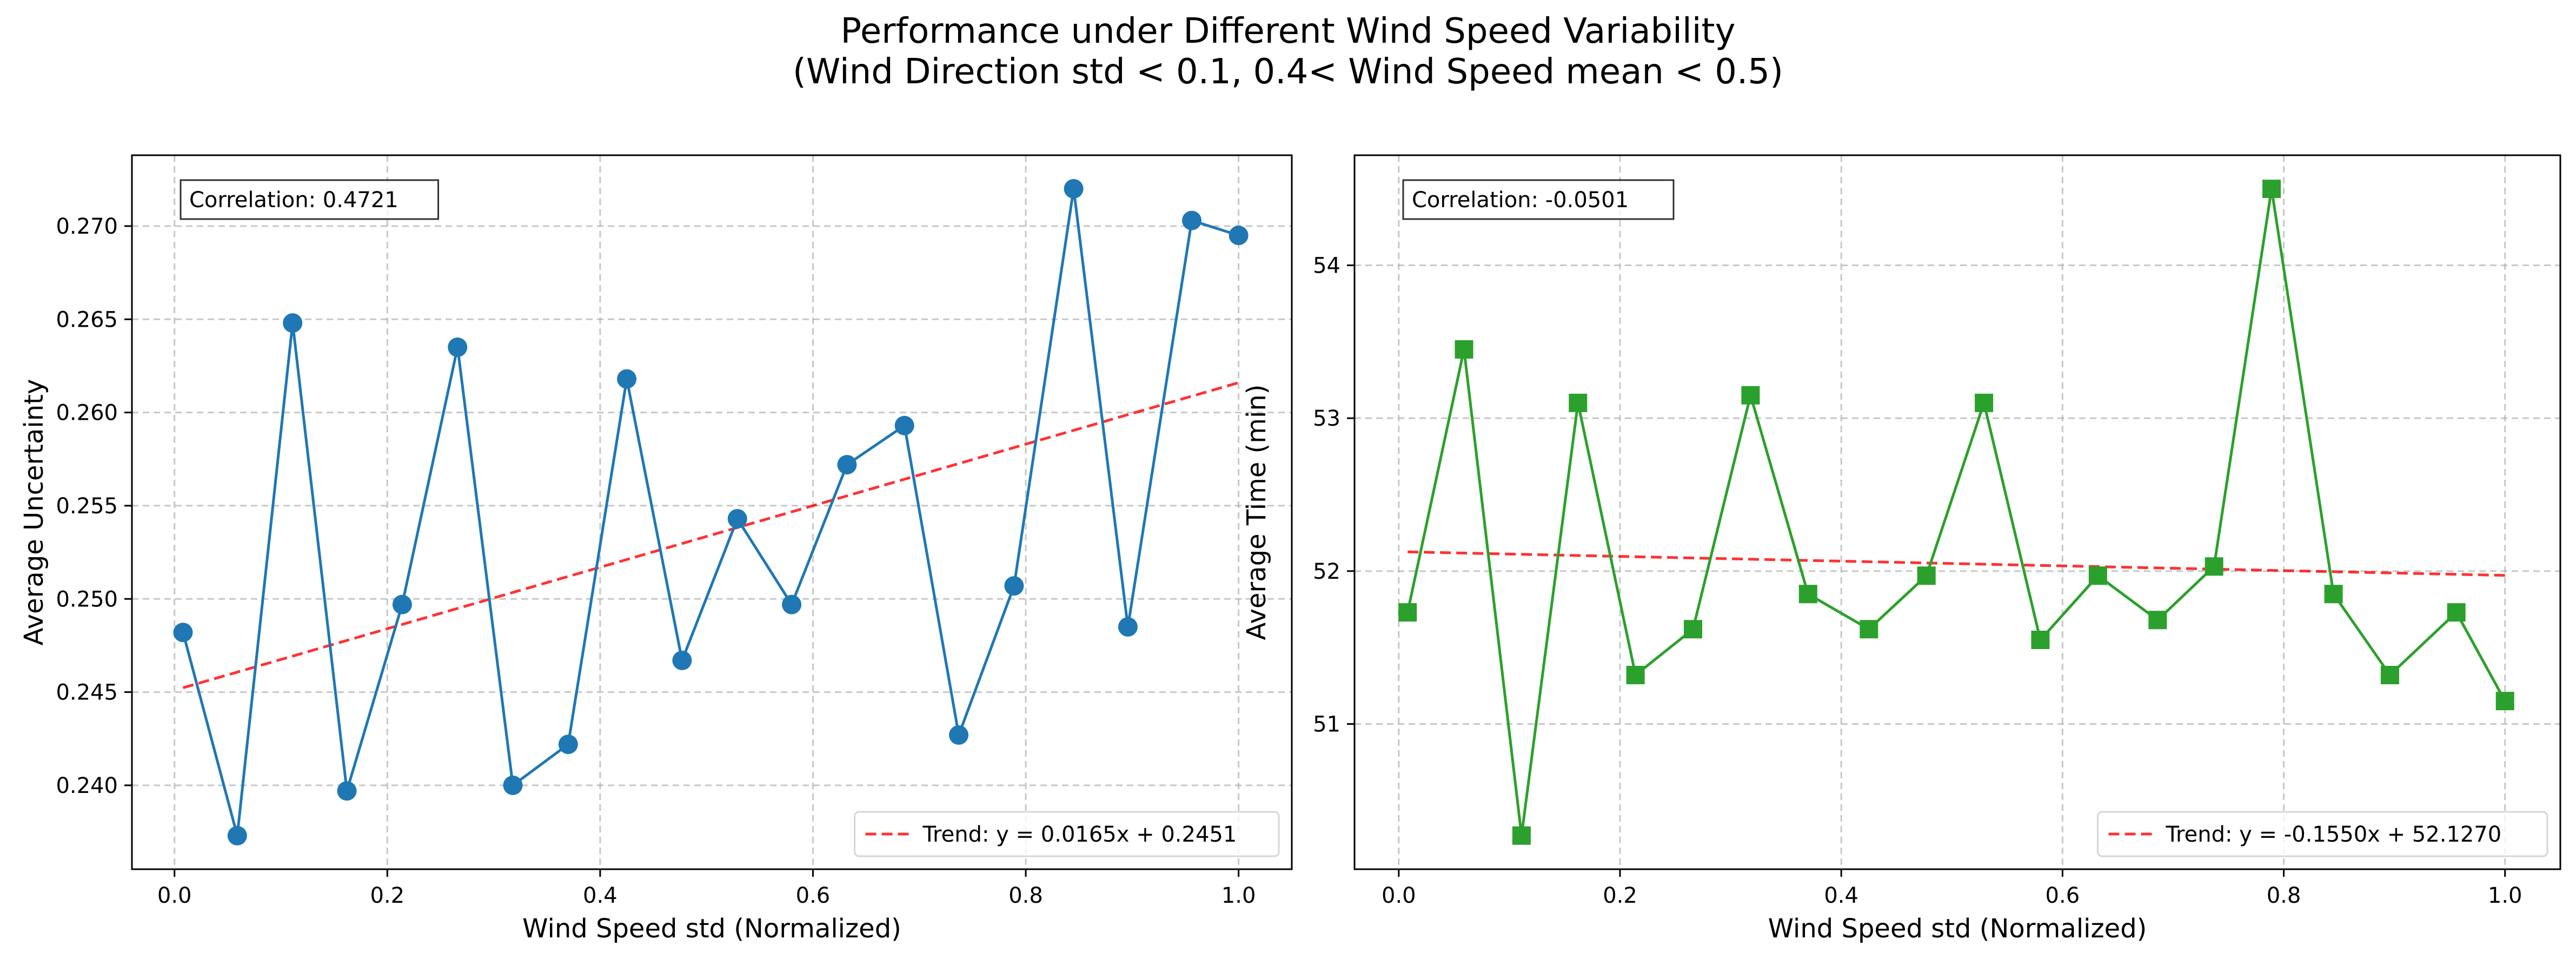 Image resolution: width=2576 pixels, height=959 pixels. I want to click on legend-box, so click(1067, 834).